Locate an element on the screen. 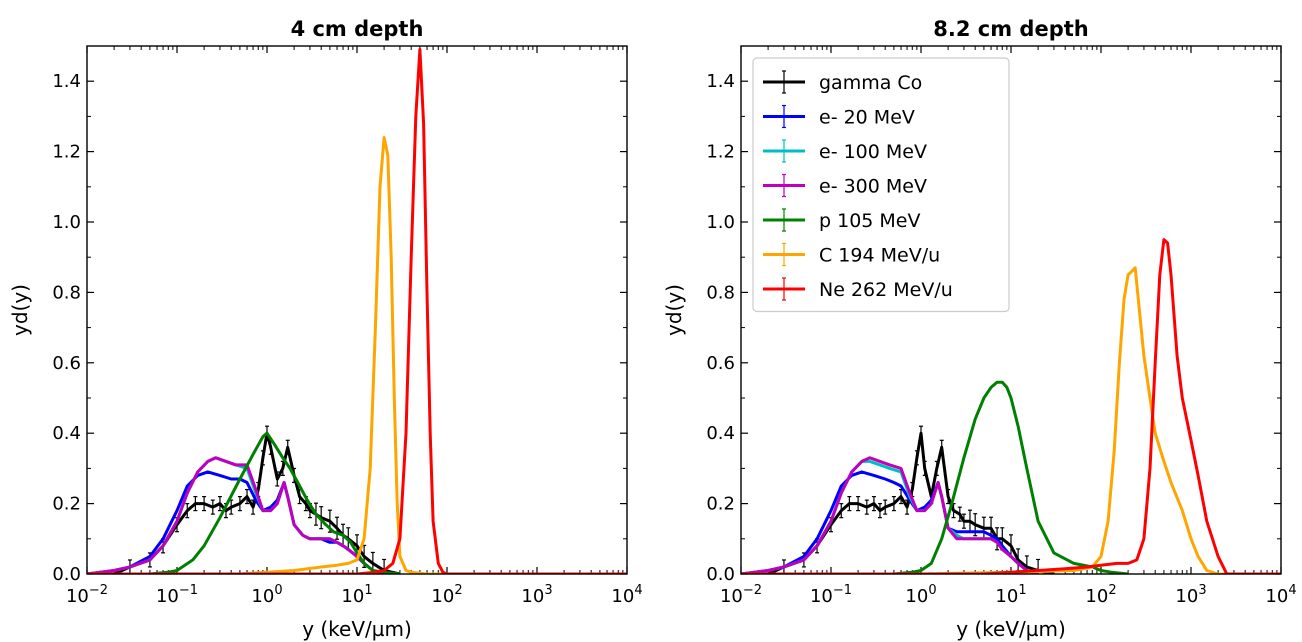  series-line-e20 is located at coordinates (890, 522).